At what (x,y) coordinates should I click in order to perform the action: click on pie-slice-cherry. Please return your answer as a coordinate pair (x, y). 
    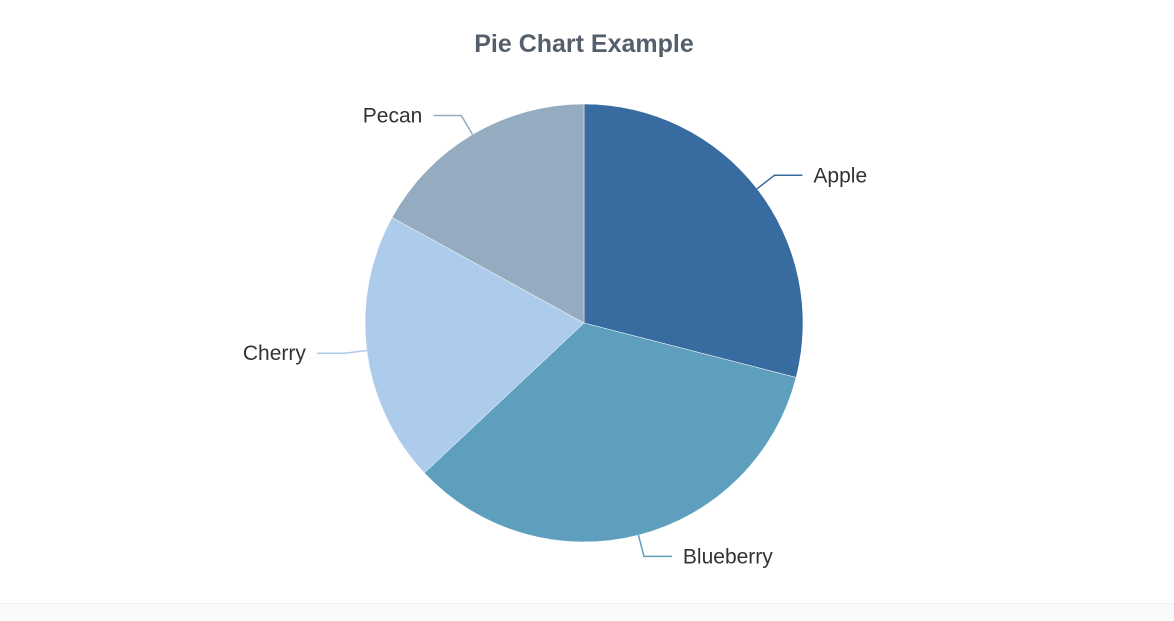
    Looking at the image, I should click on (474, 345).